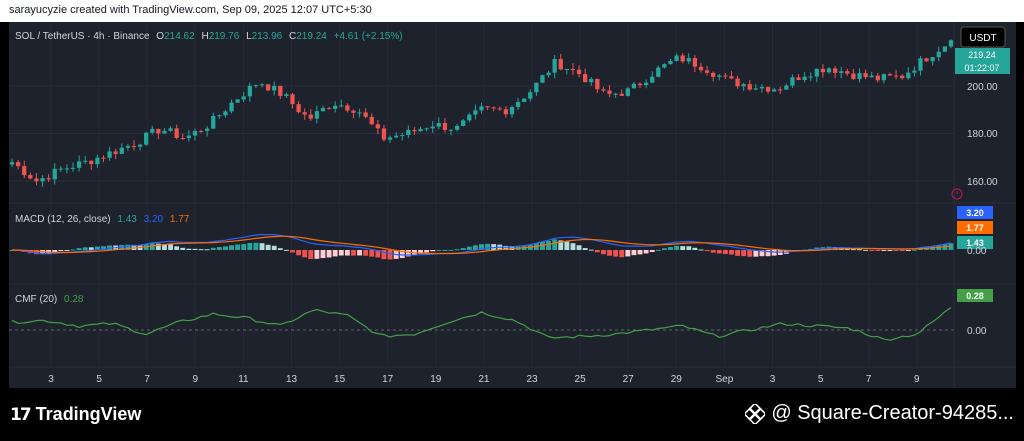 The height and width of the screenshot is (441, 1024). Describe the element at coordinates (74, 299) in the screenshot. I see `cmf-value: 0.28` at that location.